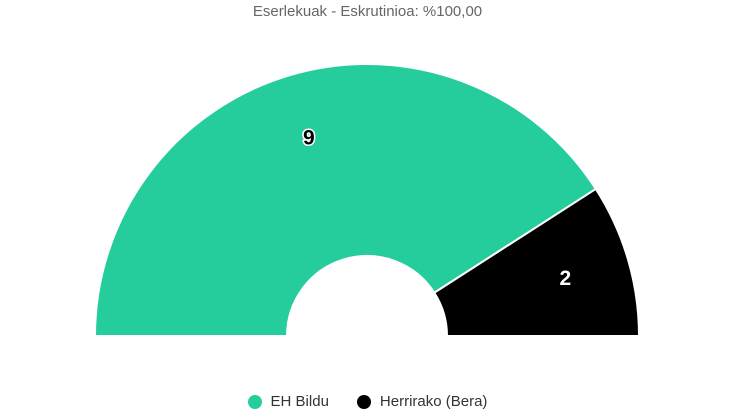 The width and height of the screenshot is (735, 413). I want to click on legend-marker-eh-bildu, so click(254, 401).